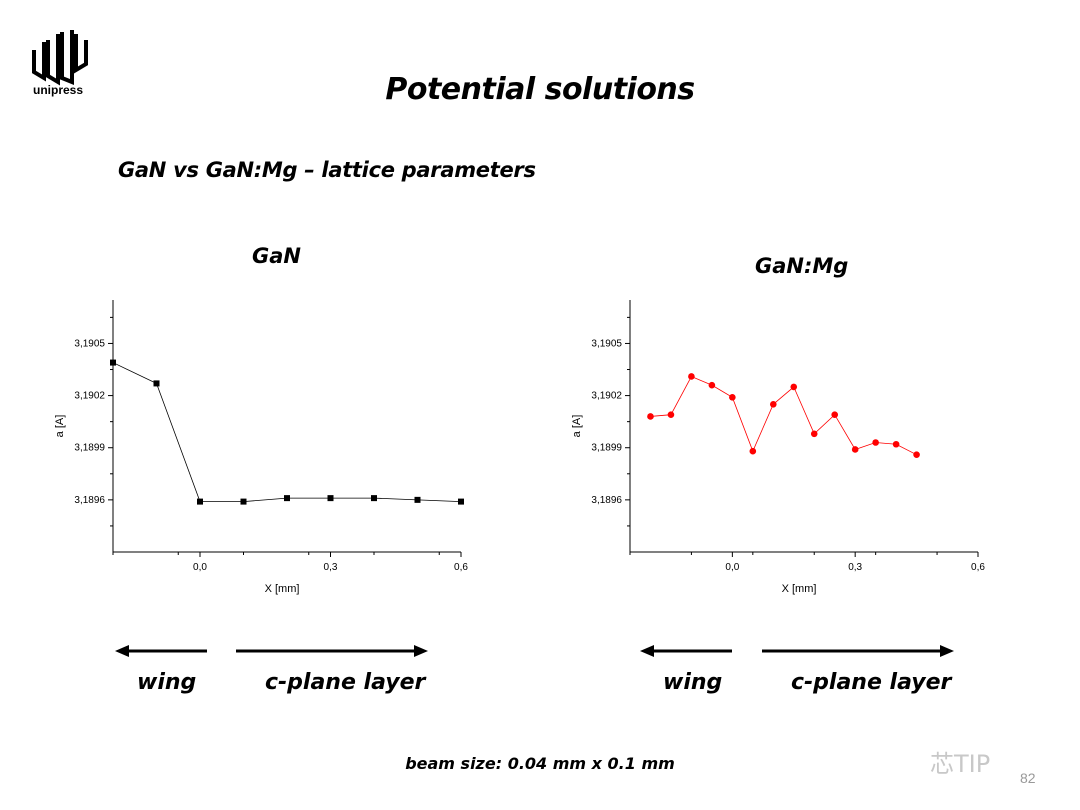 The height and width of the screenshot is (810, 1080). I want to click on wing-arrow-left, so click(161, 651).